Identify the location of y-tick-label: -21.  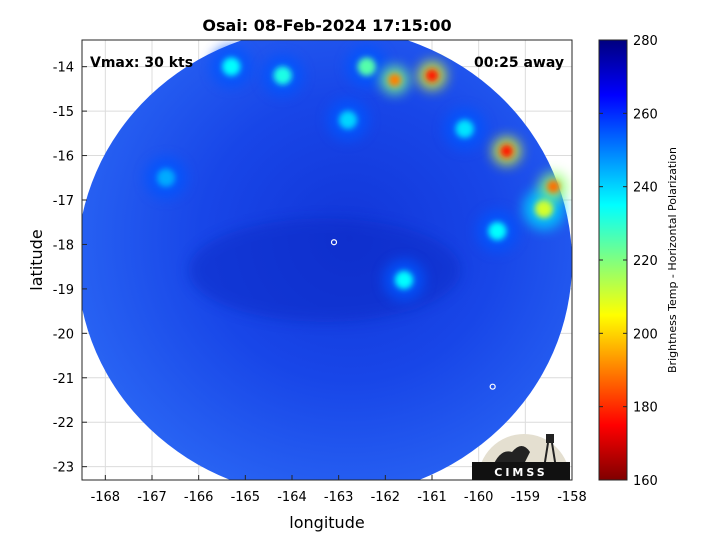
(63, 379).